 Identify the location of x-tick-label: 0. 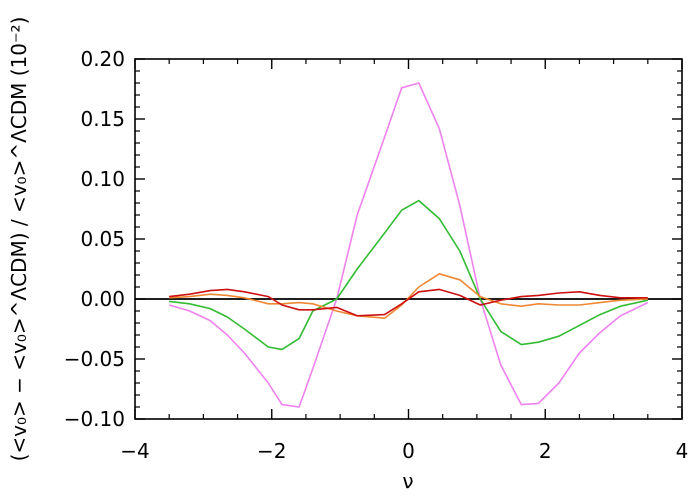
(408, 451).